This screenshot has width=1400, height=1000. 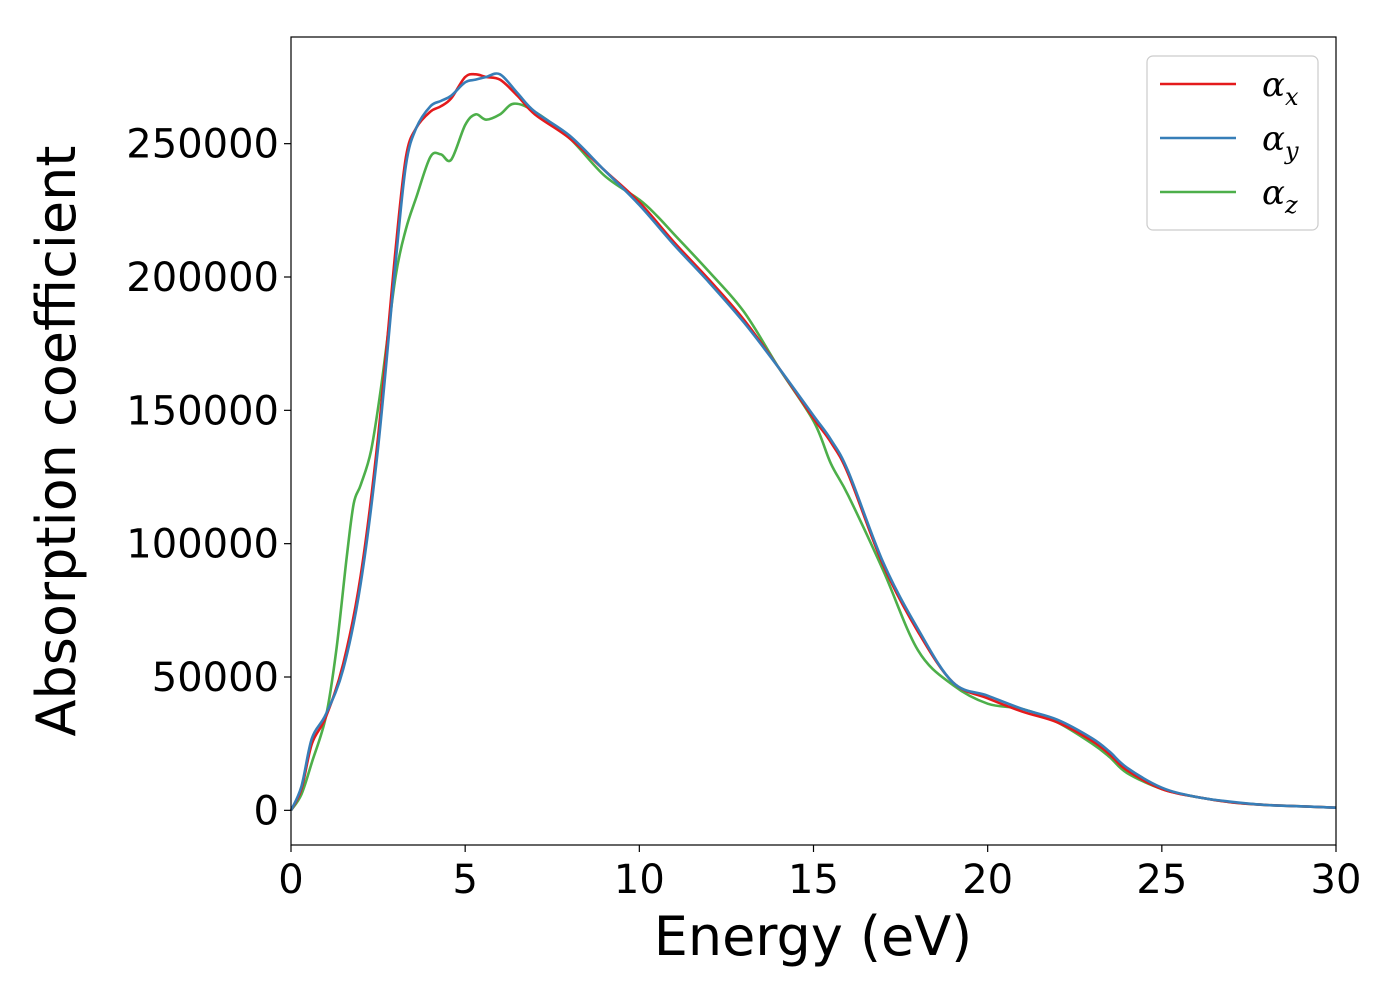 What do you see at coordinates (56, 441) in the screenshot?
I see `y-axis-label: Absorption coefficient` at bounding box center [56, 441].